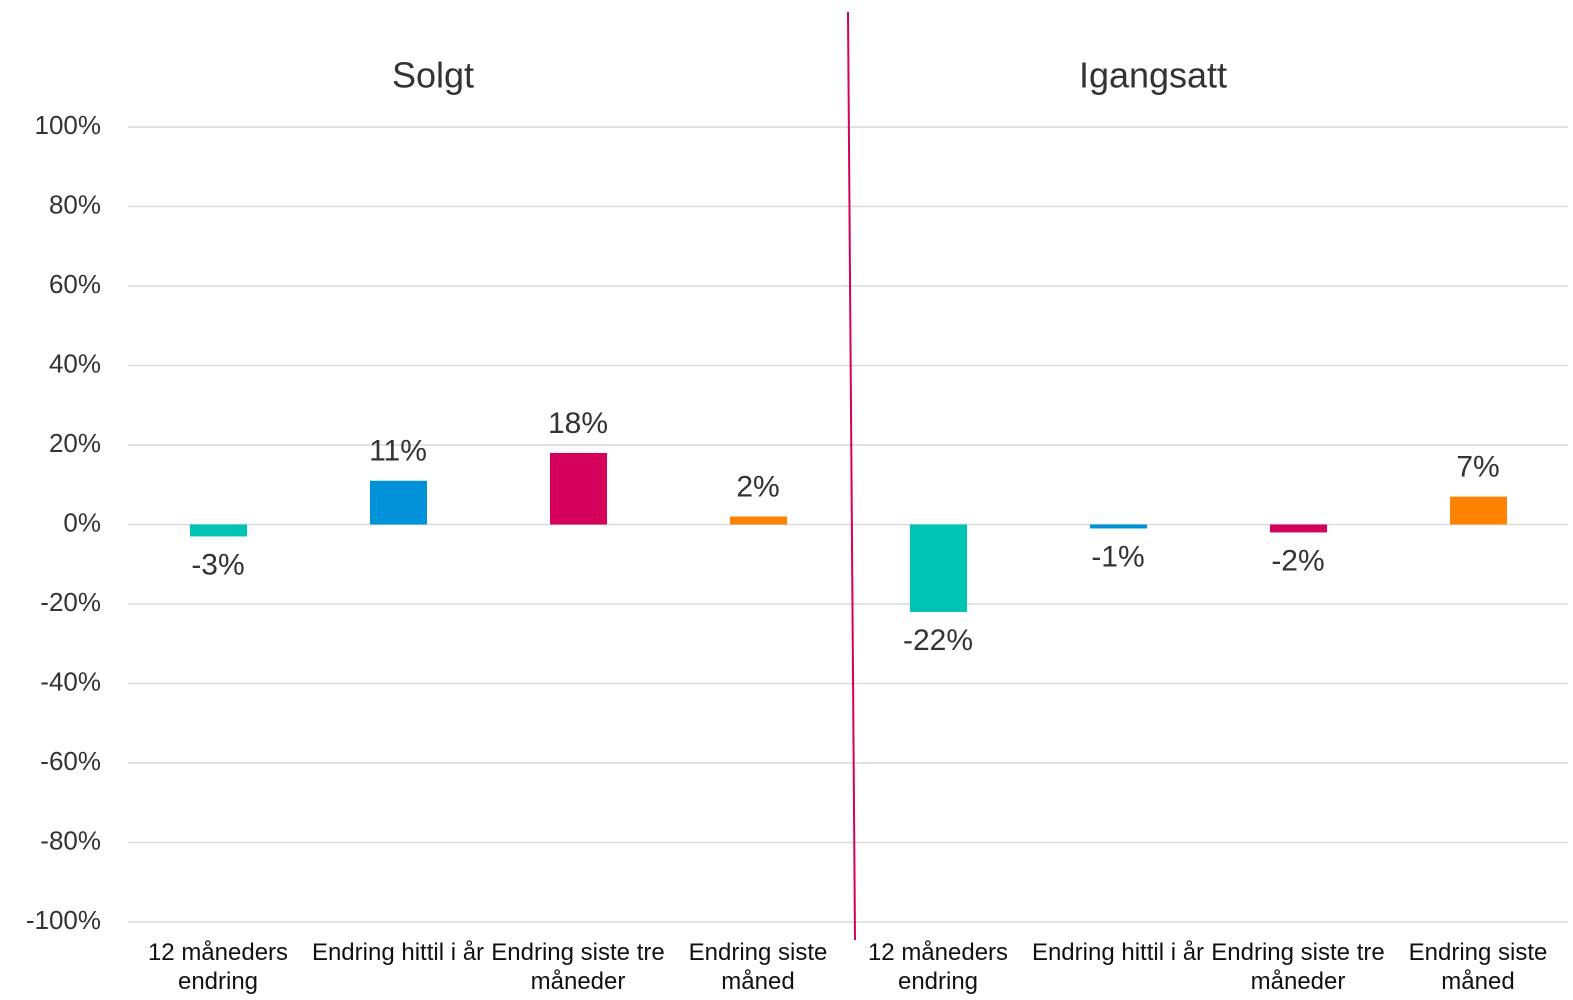 Image resolution: width=1573 pixels, height=1000 pixels. Describe the element at coordinates (70, 681) in the screenshot. I see `y-tick-label: -40%` at that location.